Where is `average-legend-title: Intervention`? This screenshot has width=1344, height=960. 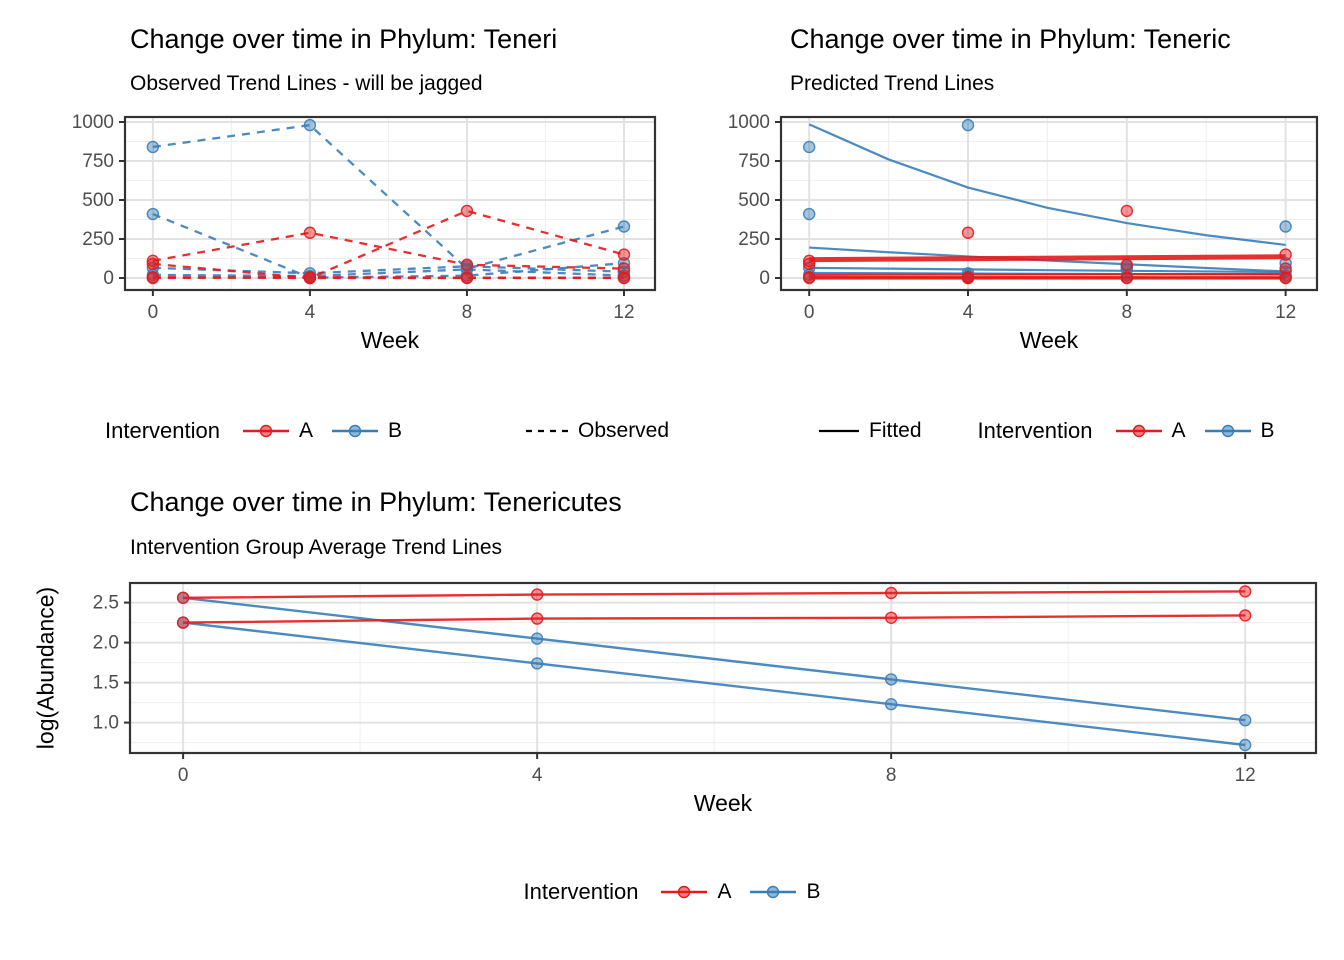
average-legend-title: Intervention is located at coordinates (581, 891).